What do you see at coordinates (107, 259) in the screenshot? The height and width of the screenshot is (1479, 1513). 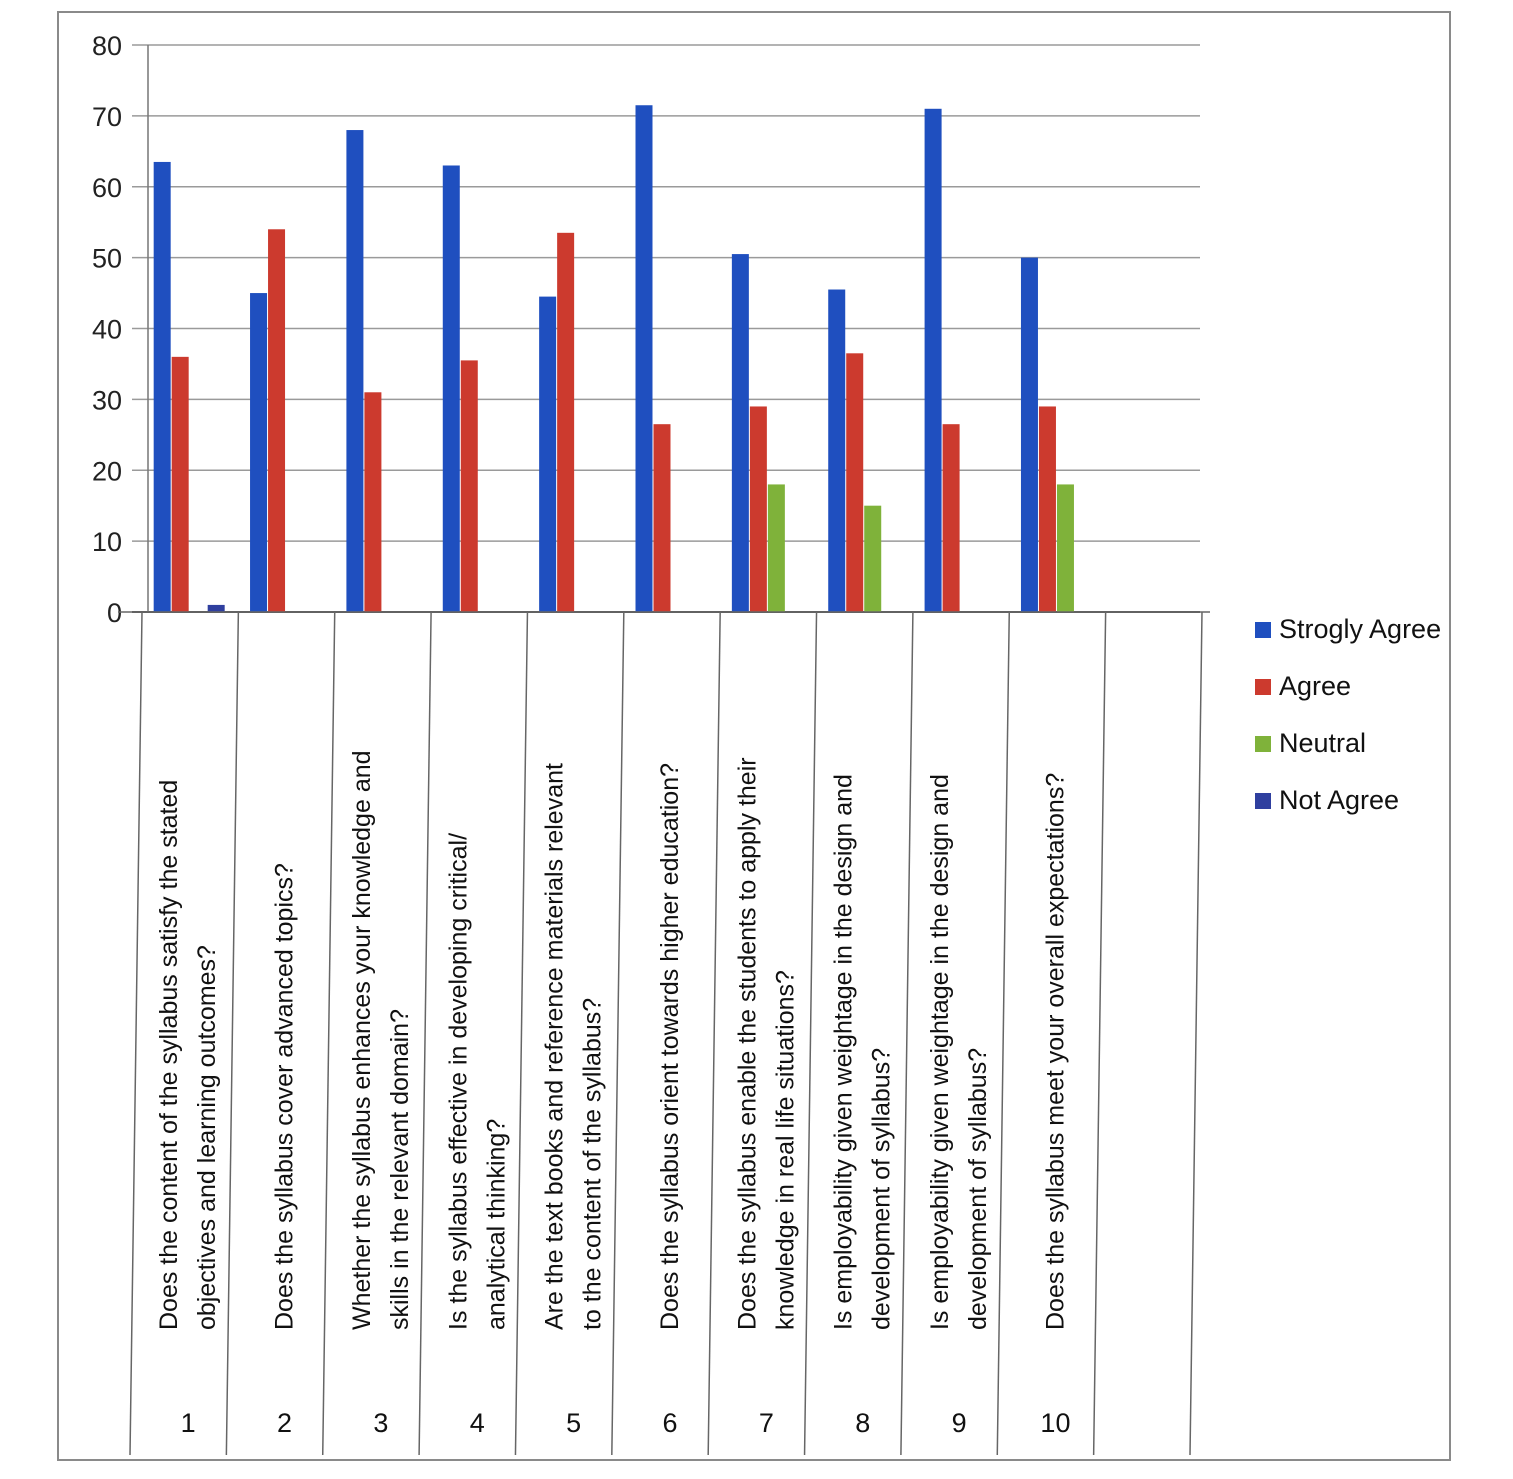 I see `y-tick-label: 50` at bounding box center [107, 259].